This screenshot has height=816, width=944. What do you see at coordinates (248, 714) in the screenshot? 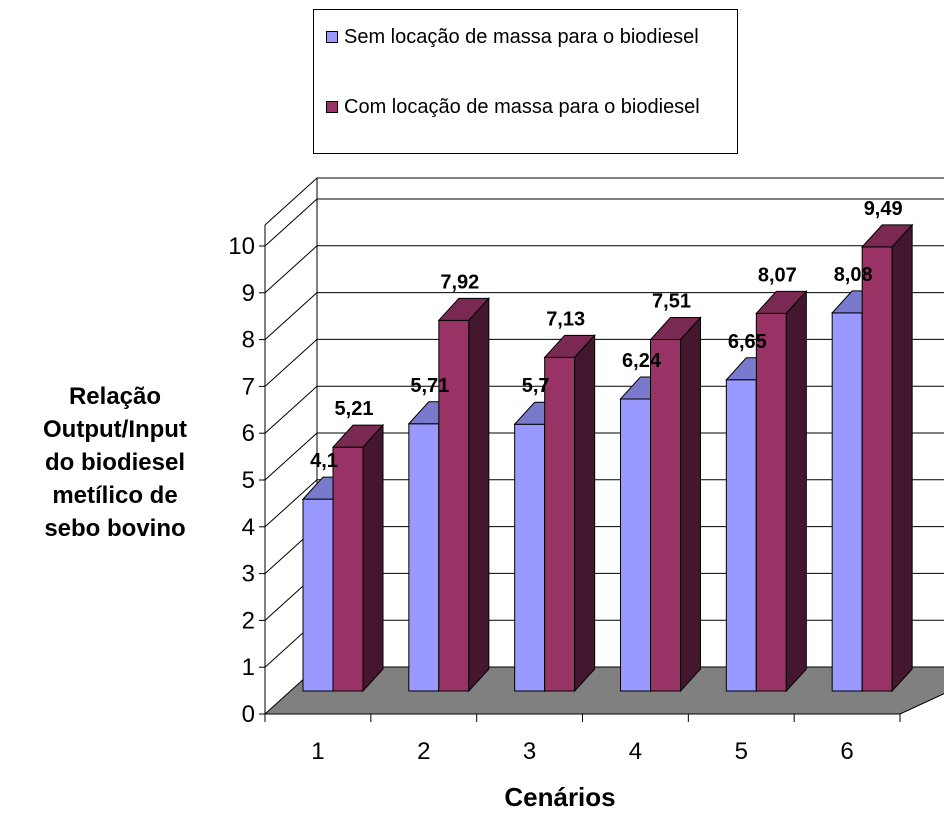
I see `y-tick-label-0: 0` at bounding box center [248, 714].